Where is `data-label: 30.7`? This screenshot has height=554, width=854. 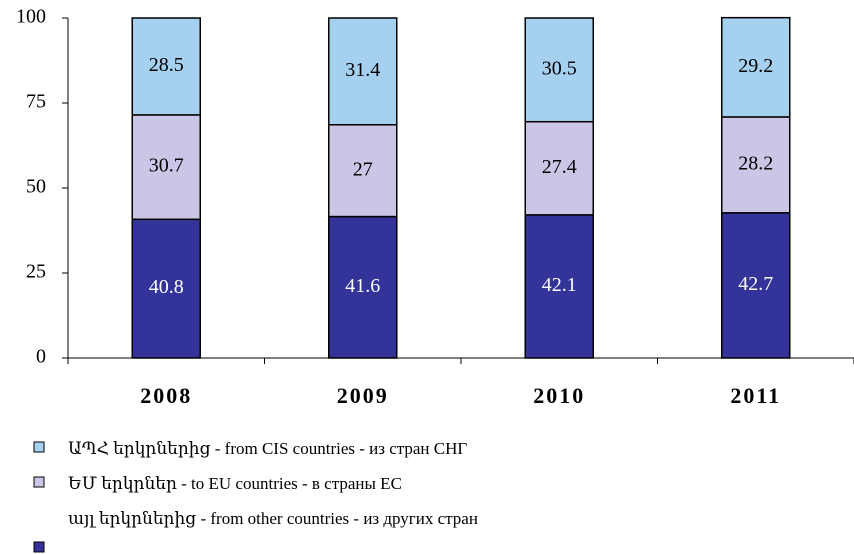
data-label: 30.7 is located at coordinates (166, 166).